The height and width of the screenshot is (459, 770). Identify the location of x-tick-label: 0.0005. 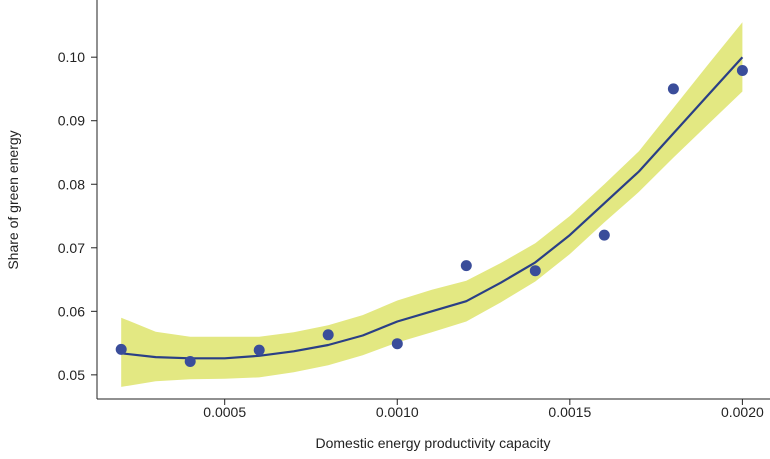
(224, 412).